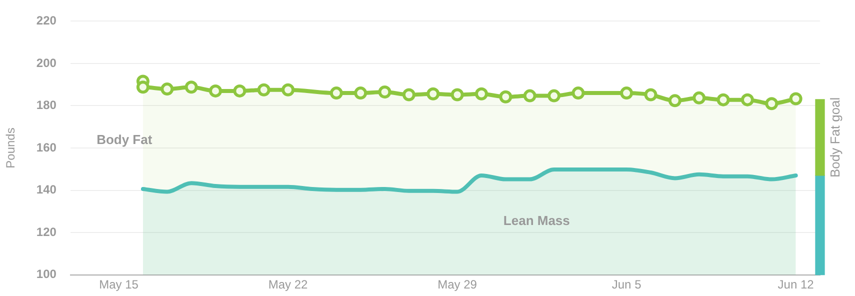 Image resolution: width=855 pixels, height=296 pixels. I want to click on x-tick-label: Jun 12, so click(796, 284).